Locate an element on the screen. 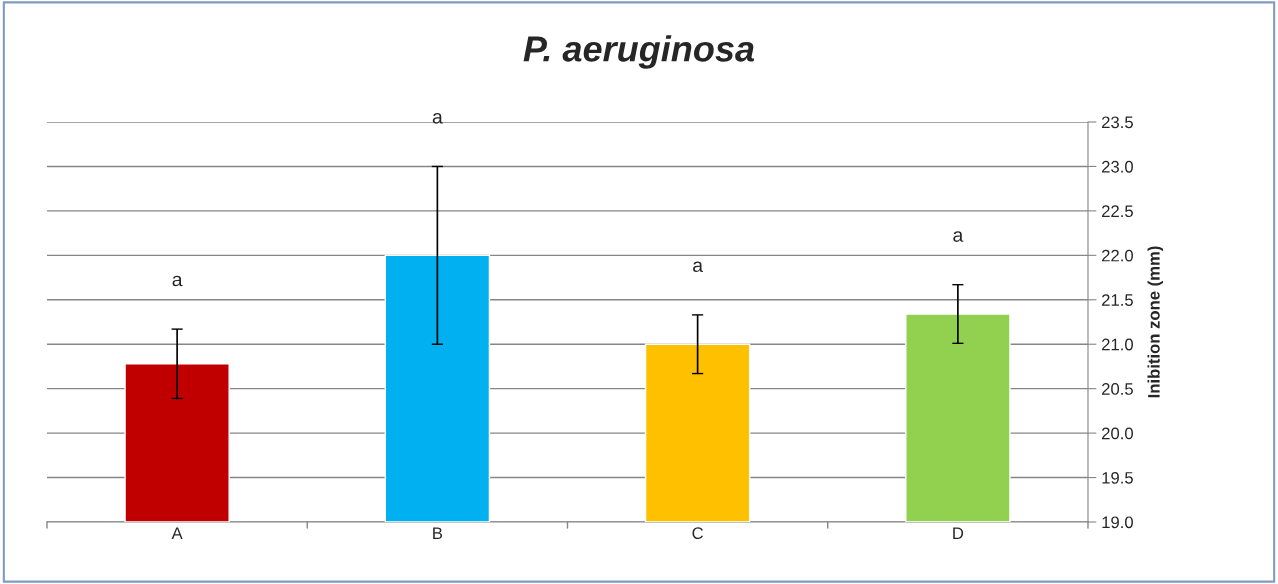 The image size is (1278, 584). y-tick-label: 22.0 is located at coordinates (1117, 255).